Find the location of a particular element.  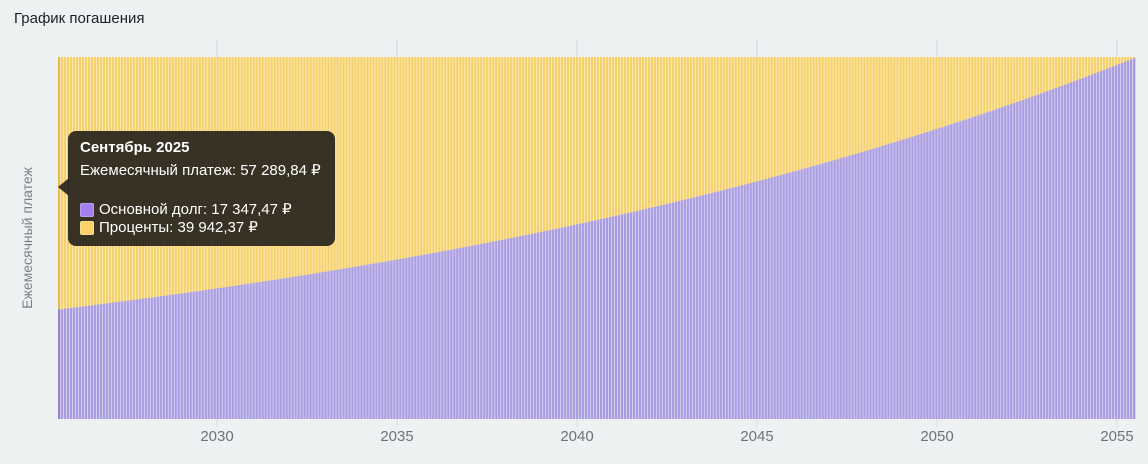

x-axis-label: 2030 is located at coordinates (217, 436).